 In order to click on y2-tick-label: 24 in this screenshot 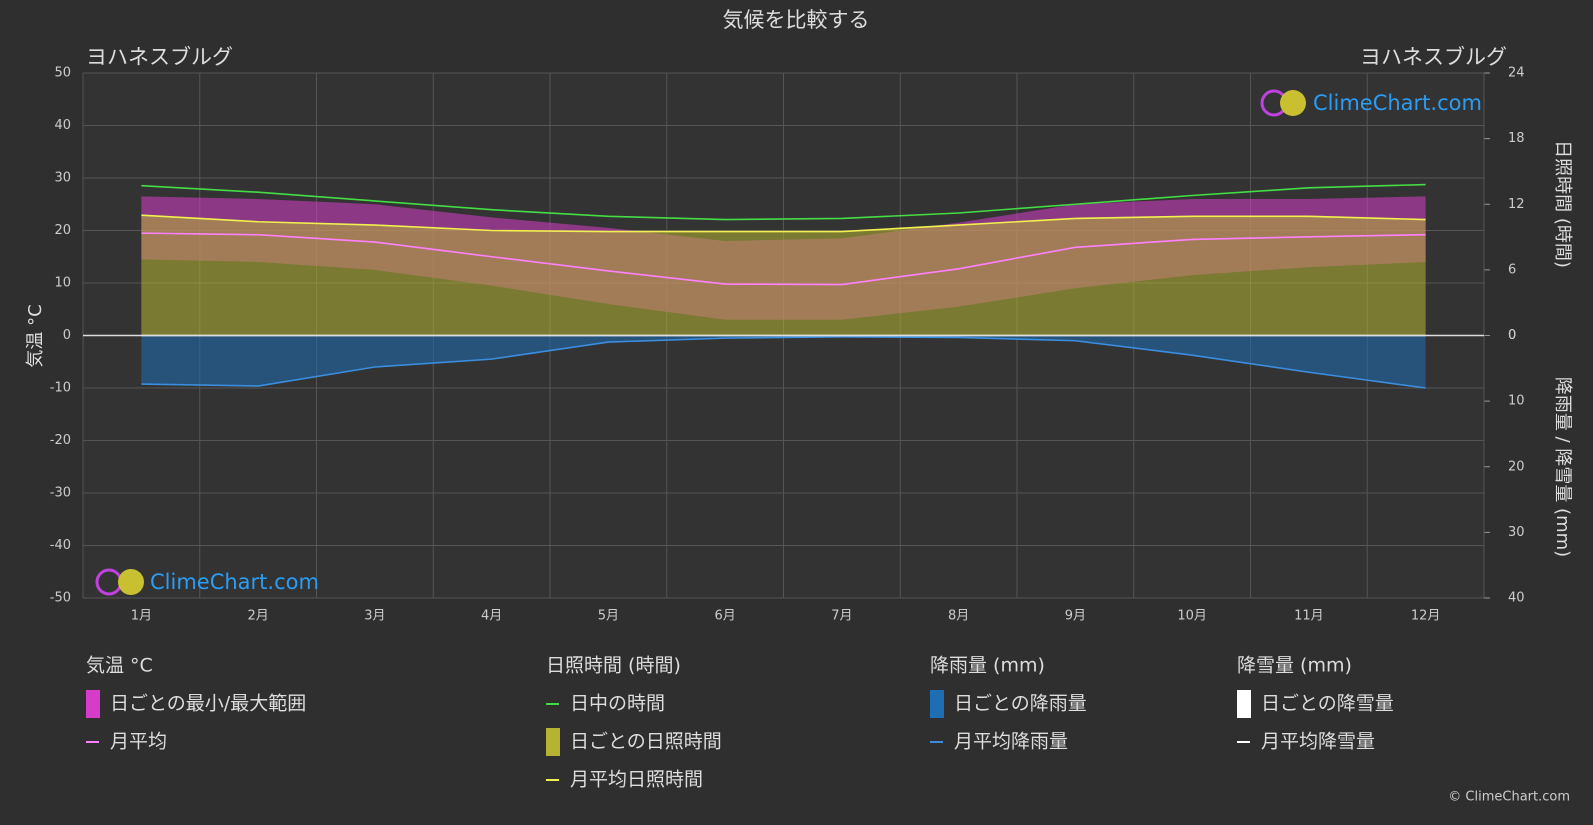, I will do `click(1516, 73)`.